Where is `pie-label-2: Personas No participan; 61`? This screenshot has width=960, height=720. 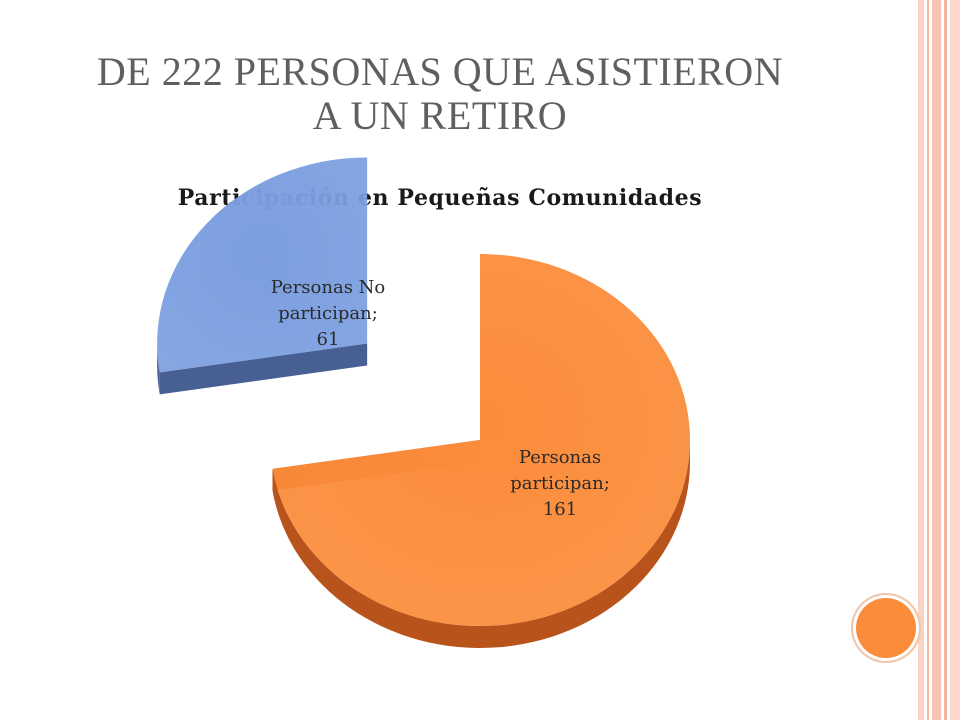 pie-label-2: Personas No participan; 61 is located at coordinates (328, 313).